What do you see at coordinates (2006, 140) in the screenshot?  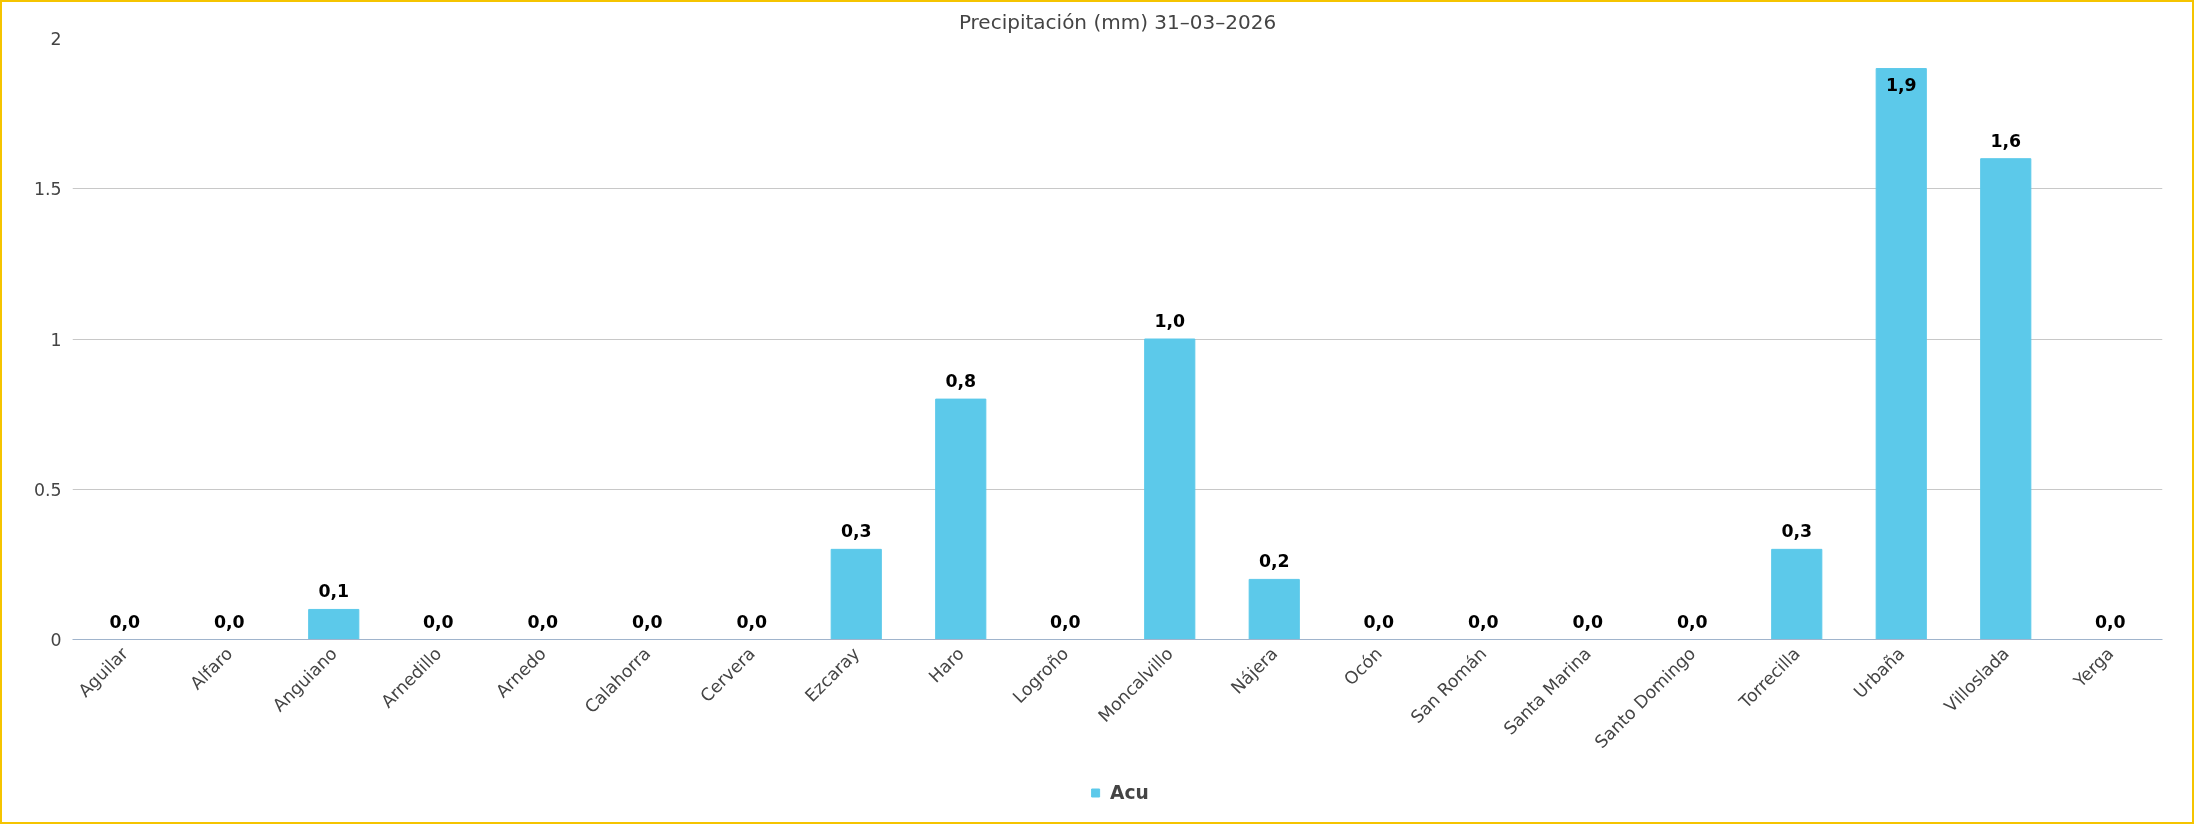 I see `data-label: 1,6` at bounding box center [2006, 140].